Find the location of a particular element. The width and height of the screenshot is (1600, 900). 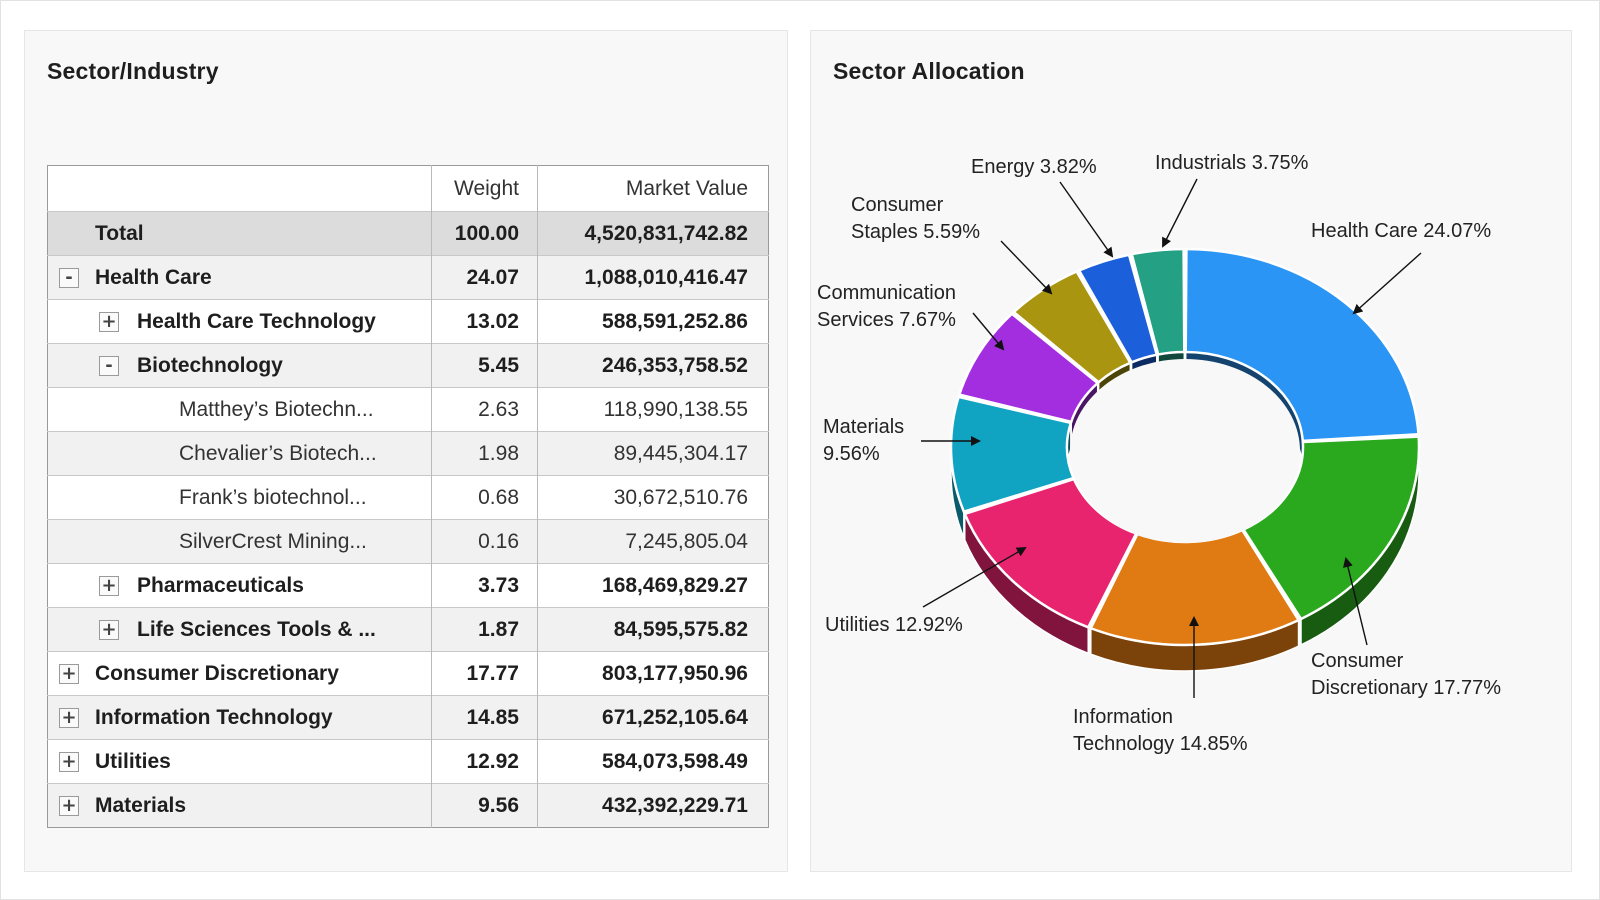

slice-label: Utilities 12.92% is located at coordinates (894, 625).